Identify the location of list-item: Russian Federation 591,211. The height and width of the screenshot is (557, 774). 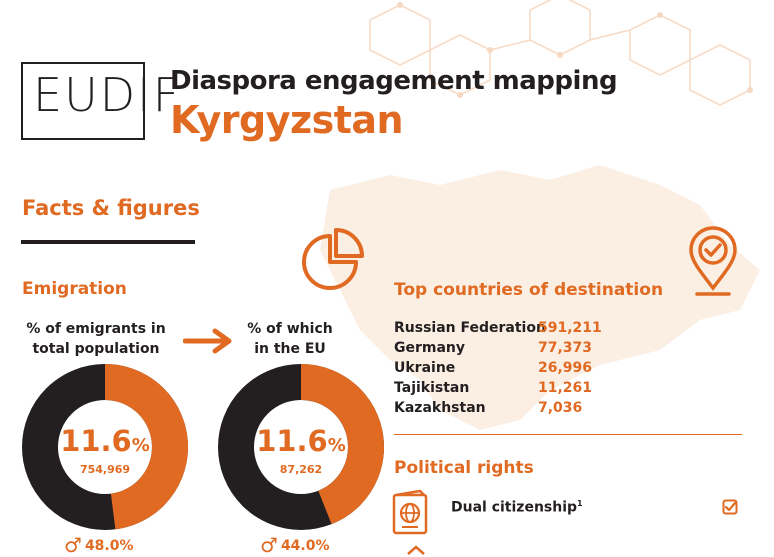
(504, 330).